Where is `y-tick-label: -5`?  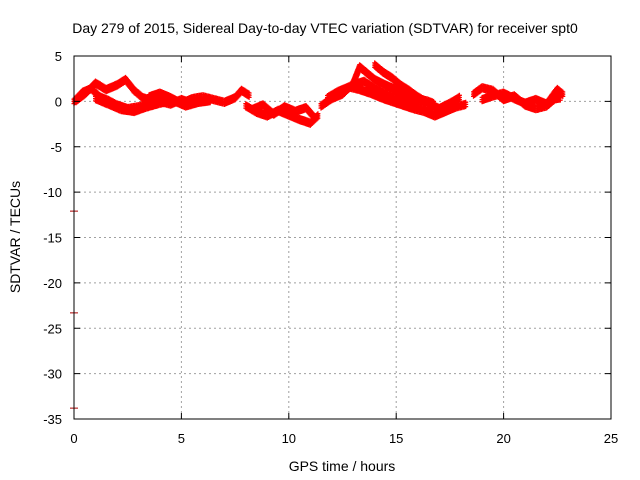
y-tick-label: -5 is located at coordinates (56, 147).